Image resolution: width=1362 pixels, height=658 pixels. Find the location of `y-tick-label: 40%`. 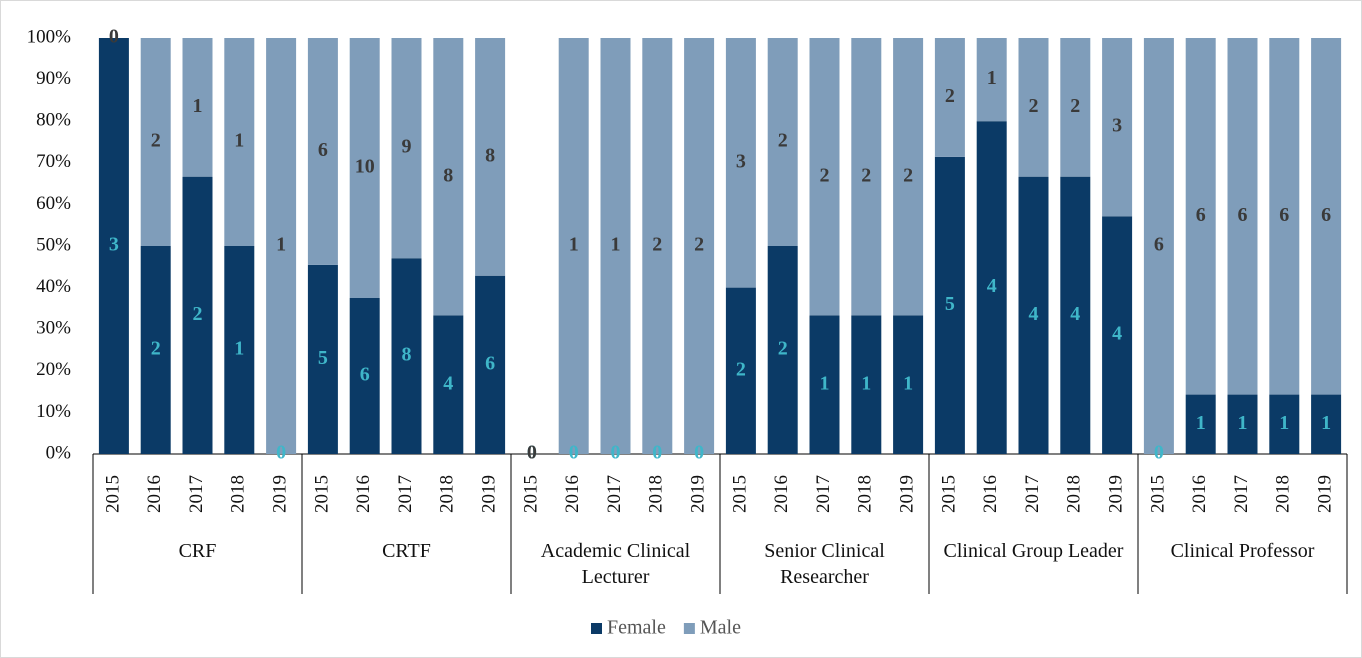

y-tick-label: 40% is located at coordinates (53, 286).